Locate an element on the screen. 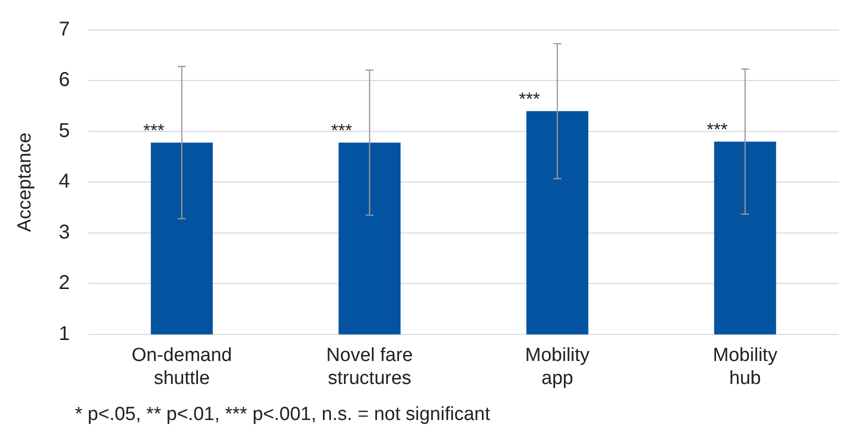 Image resolution: width=849 pixels, height=434 pixels. y-tick-label: 2 is located at coordinates (64, 283).